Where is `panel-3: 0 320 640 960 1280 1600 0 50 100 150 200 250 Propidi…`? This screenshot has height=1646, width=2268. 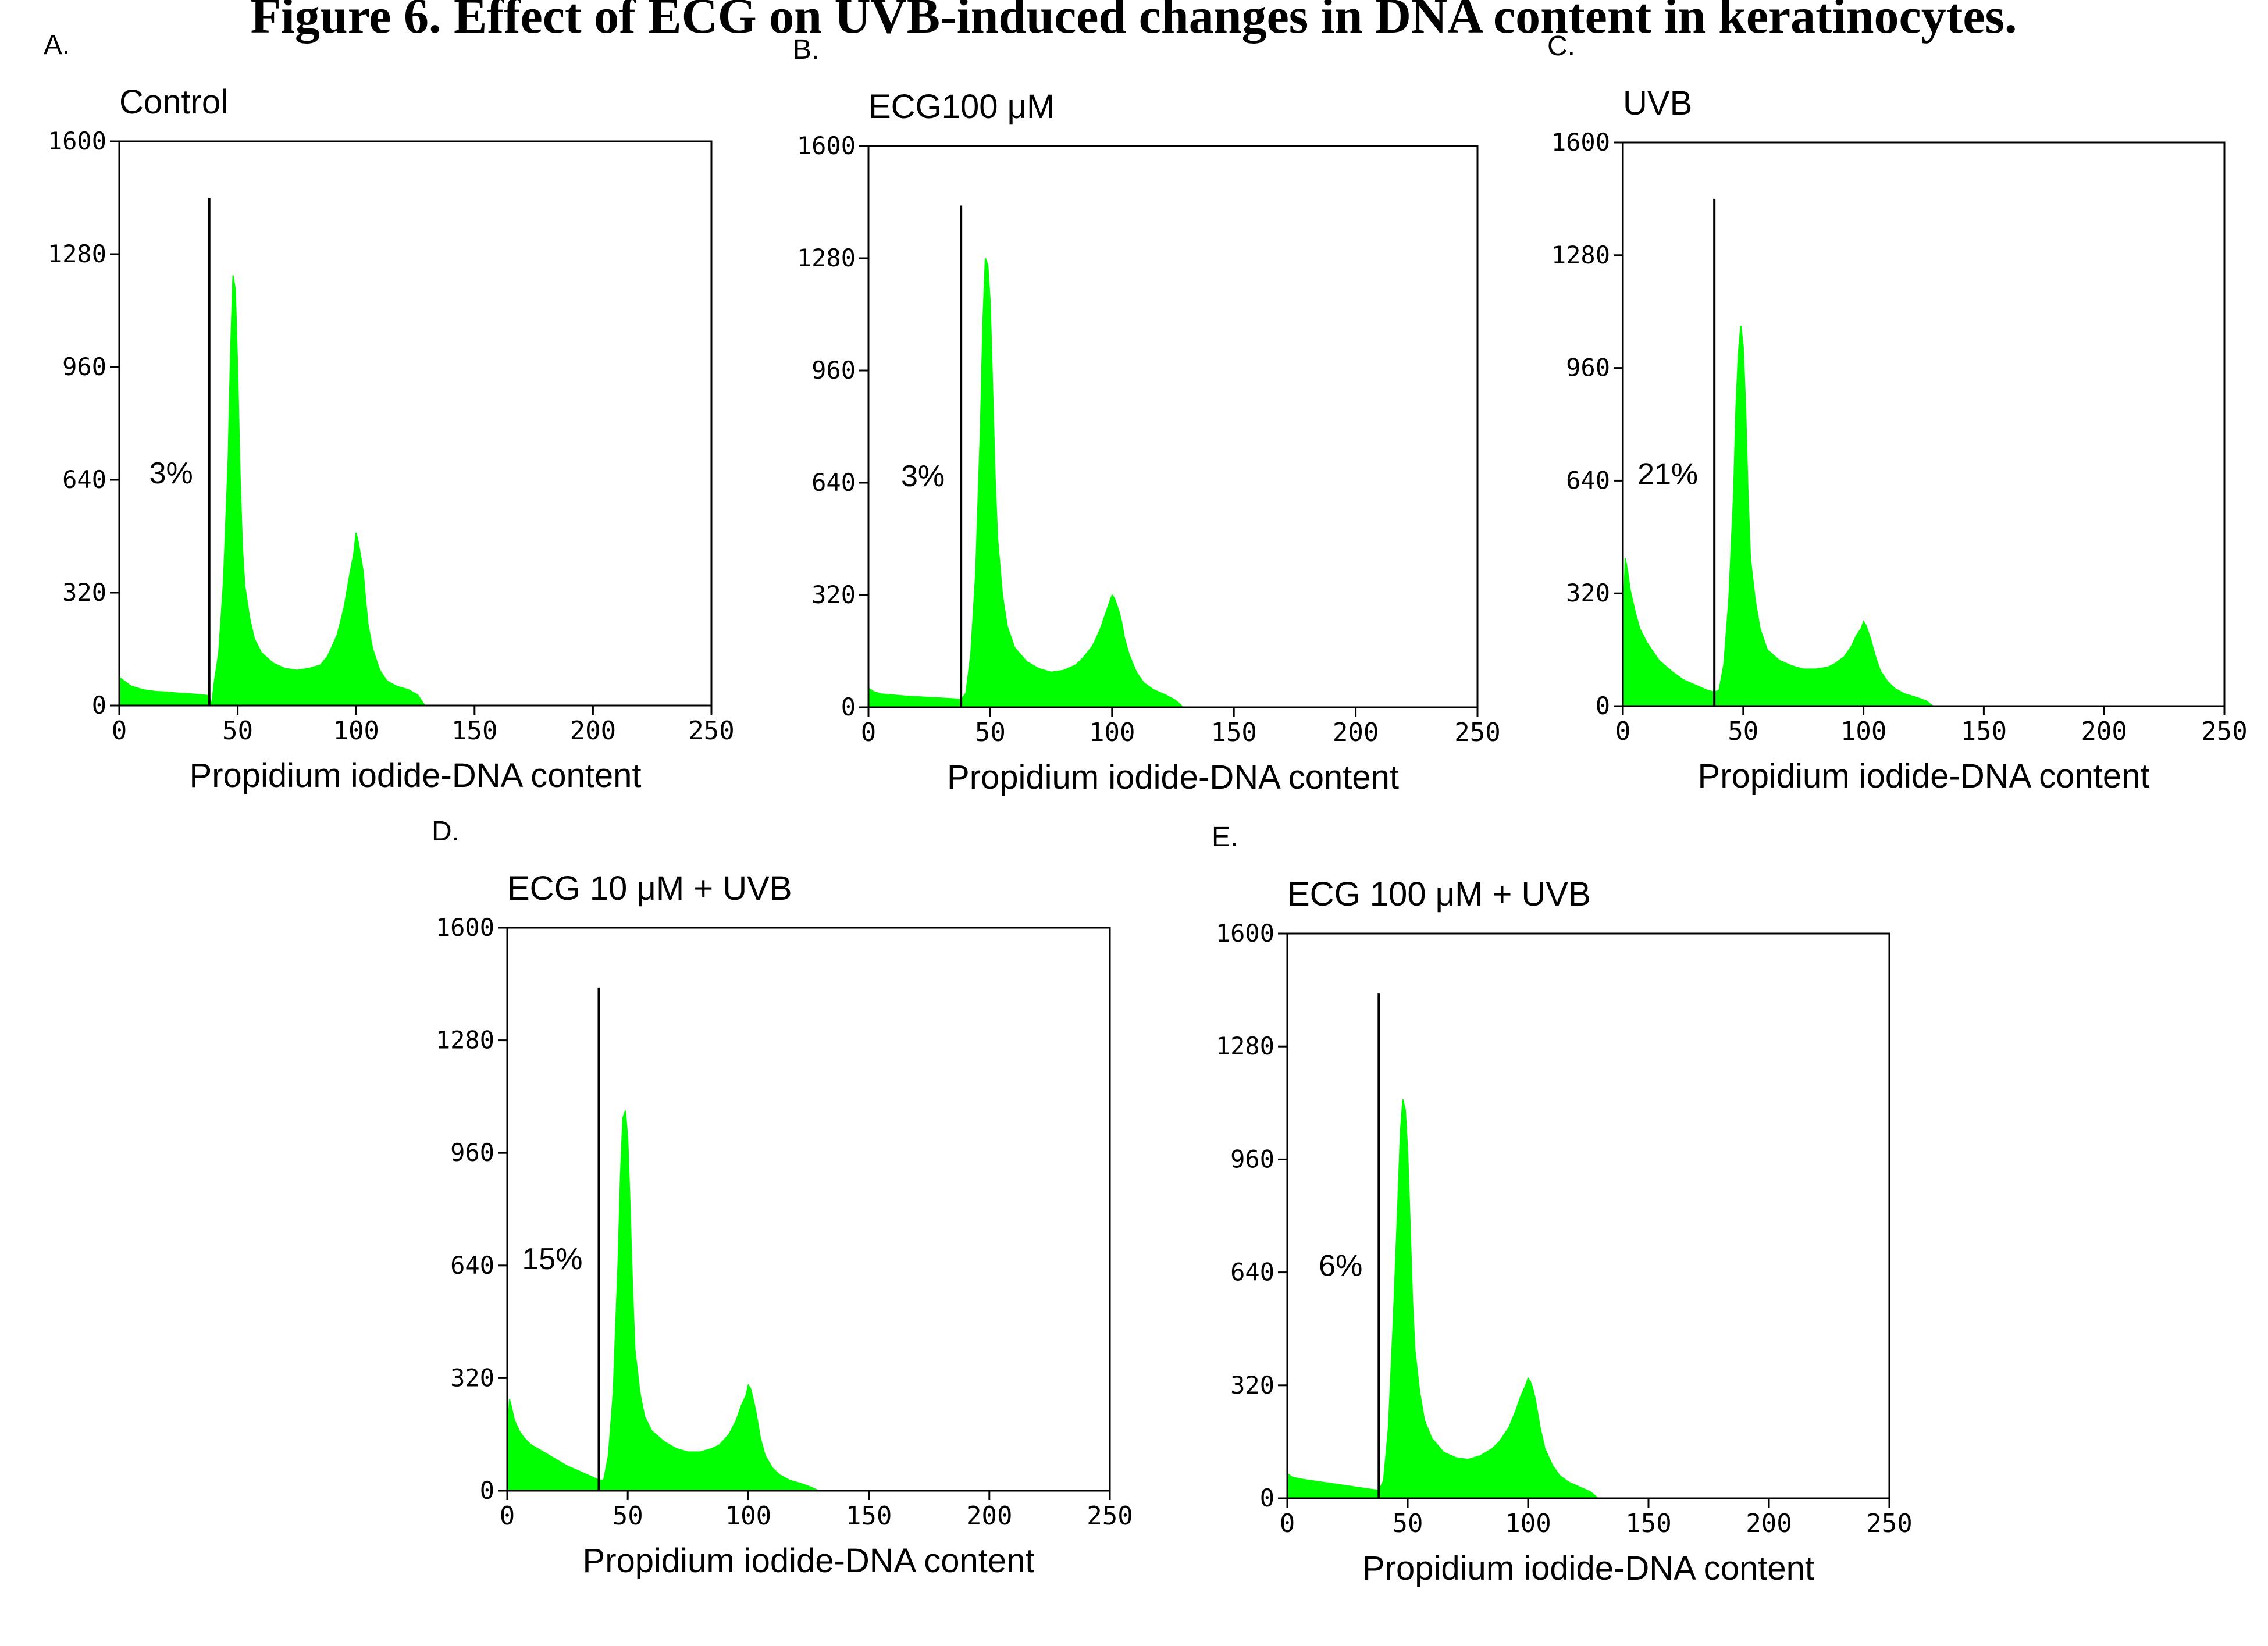
panel-3: 0 320 640 960 1280 1600 0 50 100 150 200 250 Propidi… is located at coordinates (1897, 413).